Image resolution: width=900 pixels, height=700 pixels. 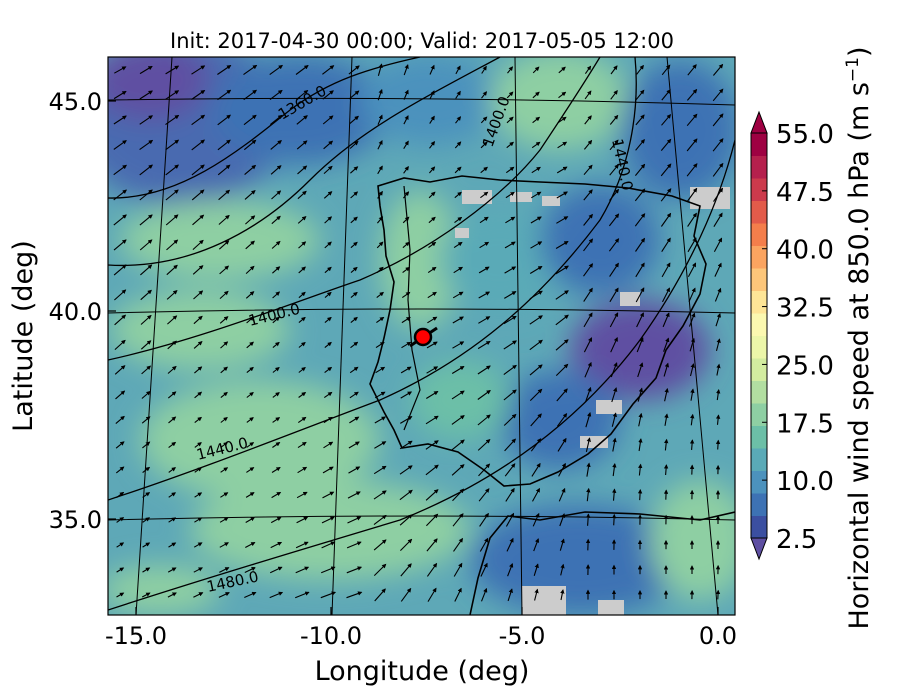 I want to click on x-tick-label: 0.0, so click(x=718, y=636).